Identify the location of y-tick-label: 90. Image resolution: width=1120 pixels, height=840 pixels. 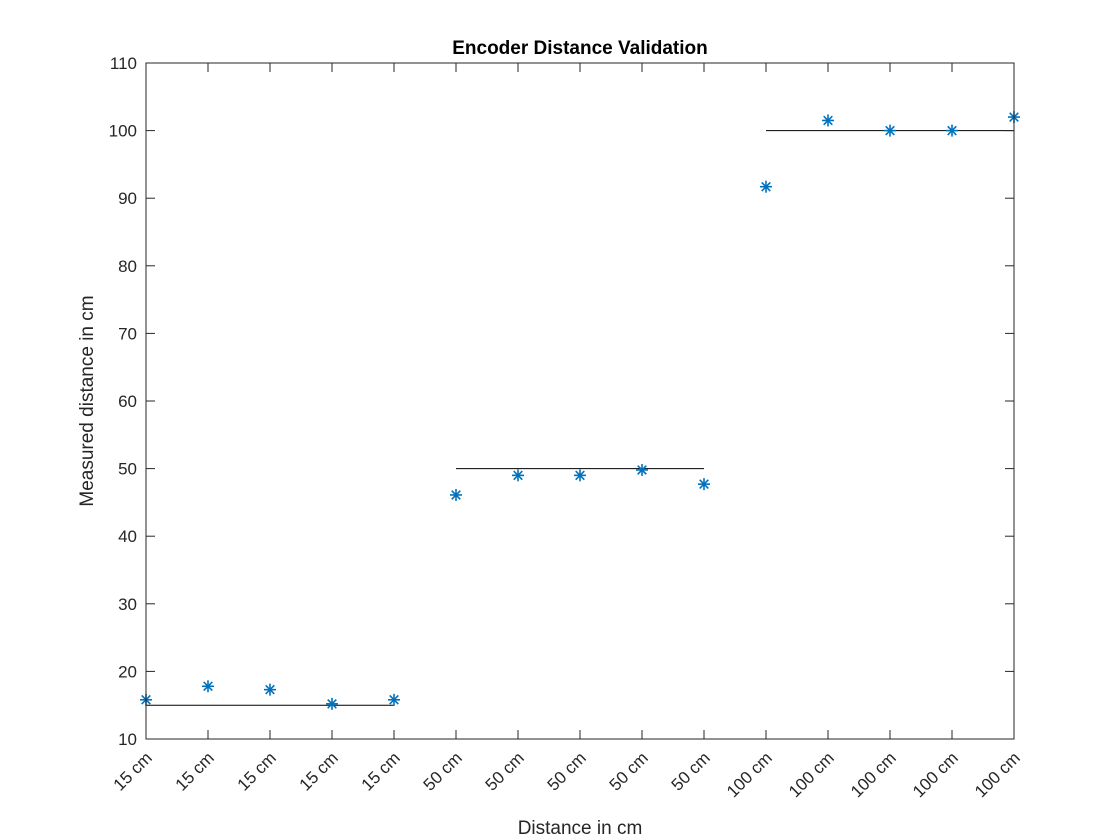
(127, 198).